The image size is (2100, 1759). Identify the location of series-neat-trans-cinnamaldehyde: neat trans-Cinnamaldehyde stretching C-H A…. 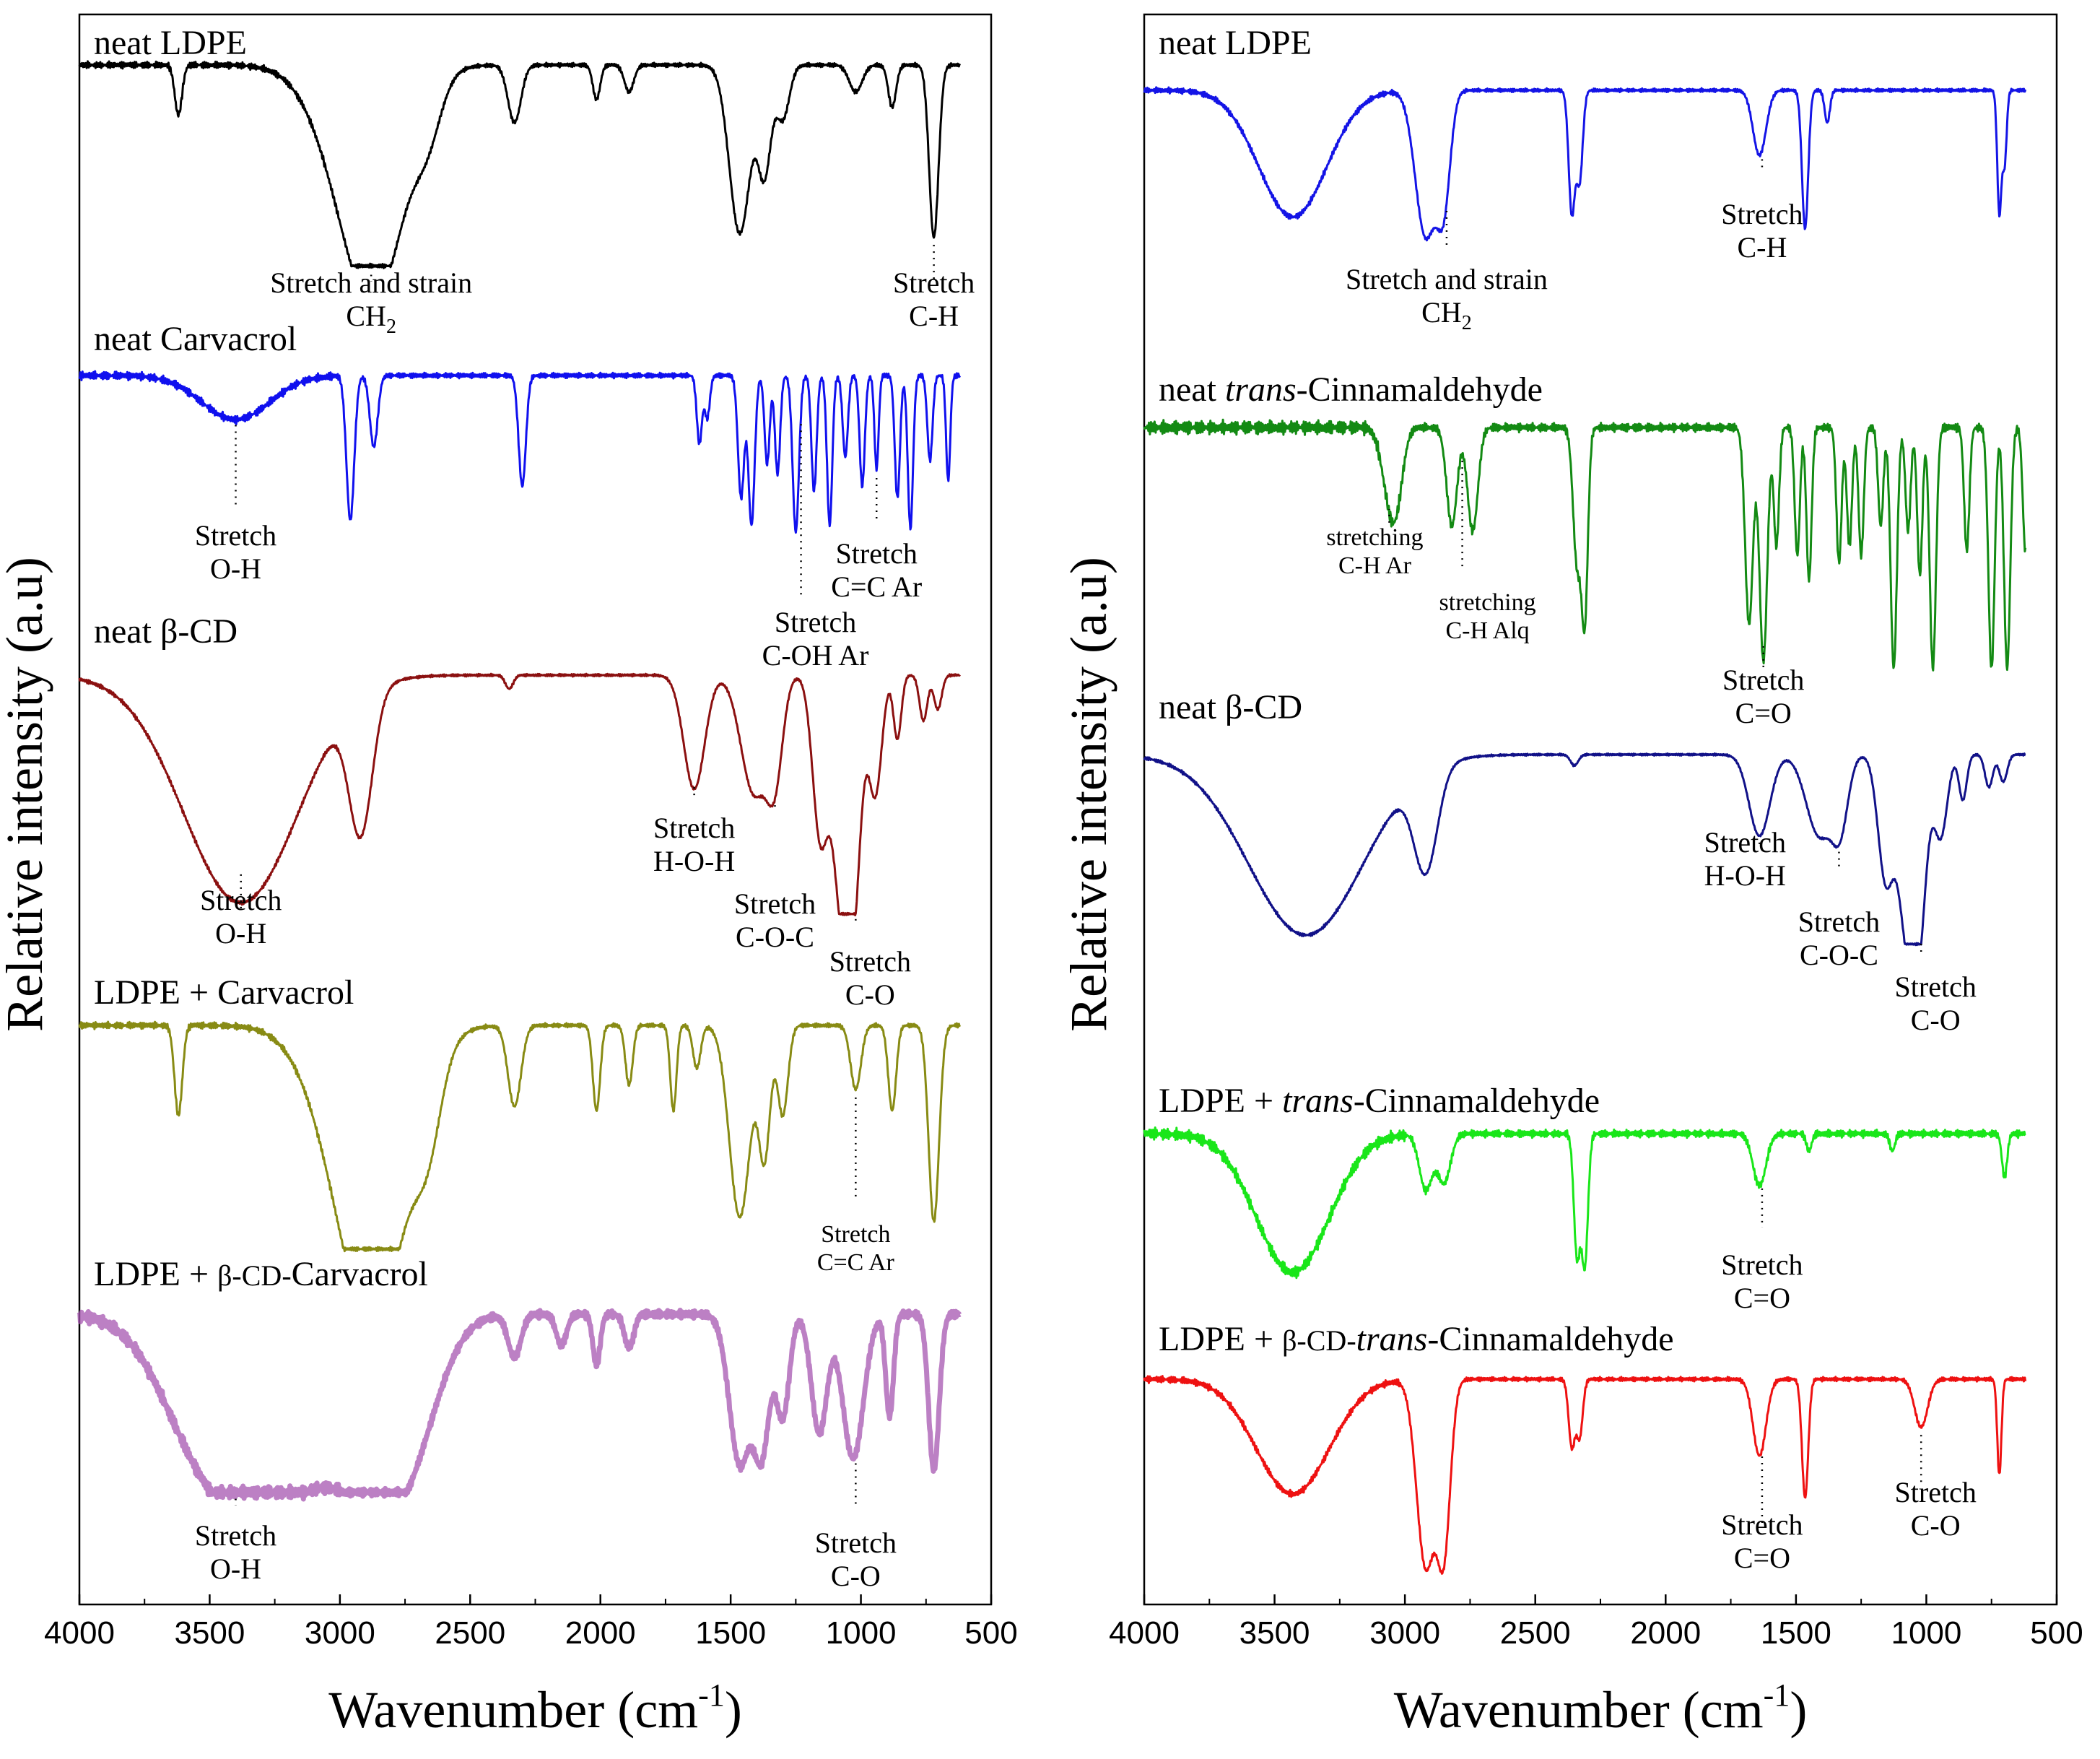
(1585, 549).